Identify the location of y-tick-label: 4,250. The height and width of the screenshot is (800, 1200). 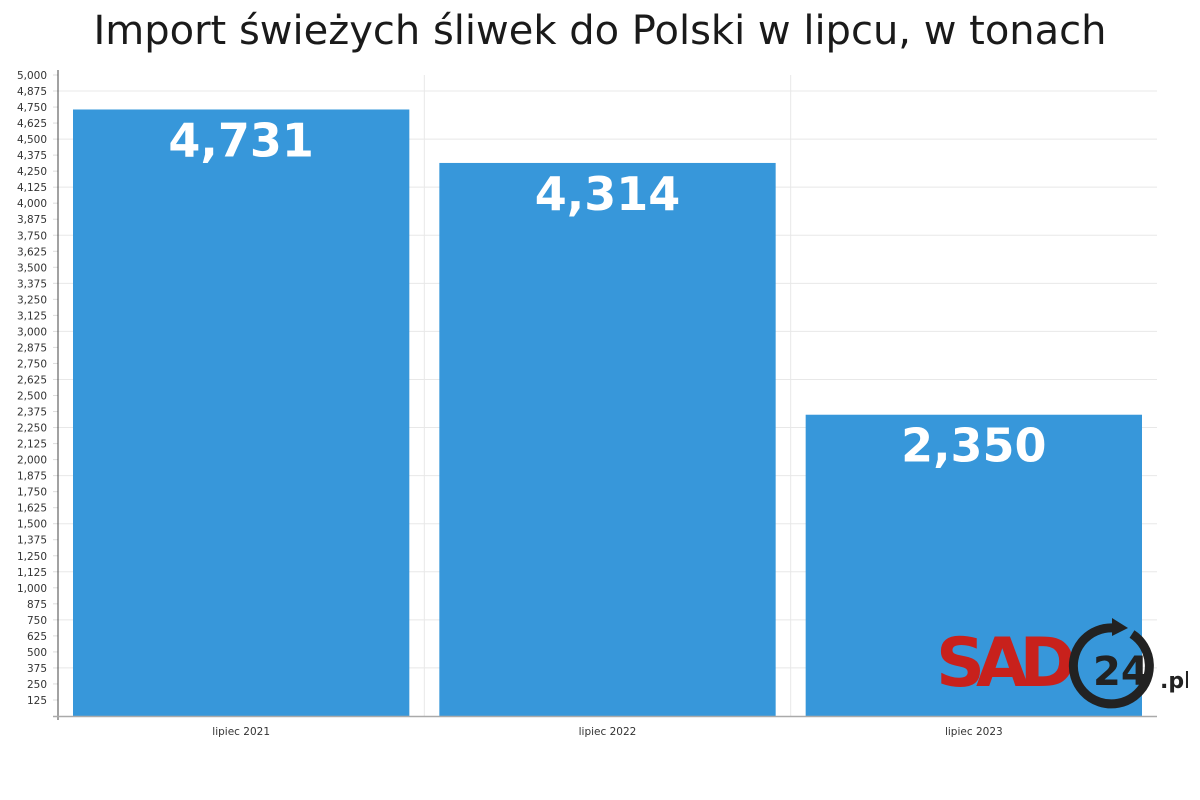
(32, 172).